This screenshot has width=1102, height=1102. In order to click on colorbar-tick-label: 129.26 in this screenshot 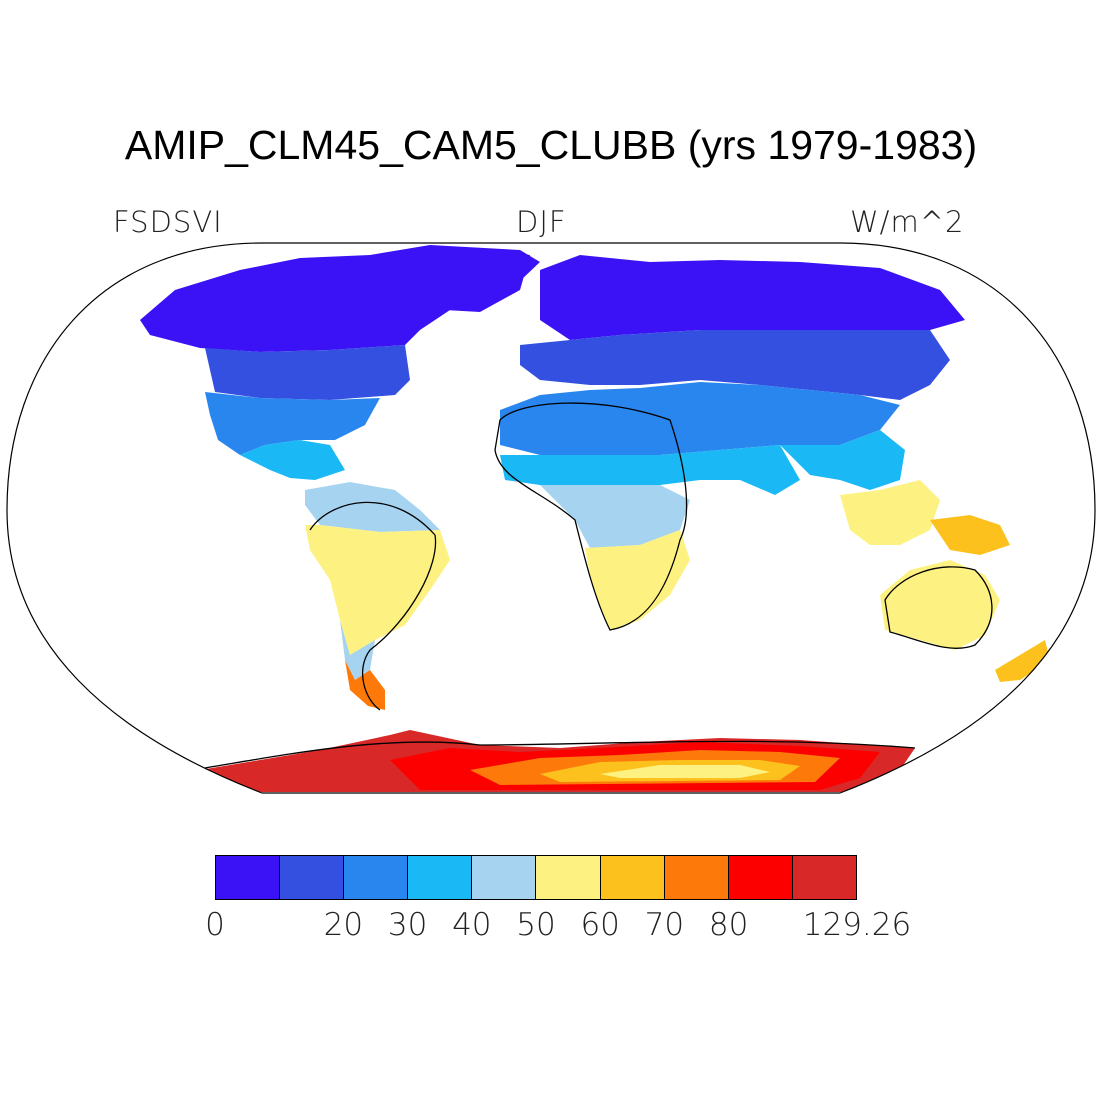, I will do `click(857, 925)`.